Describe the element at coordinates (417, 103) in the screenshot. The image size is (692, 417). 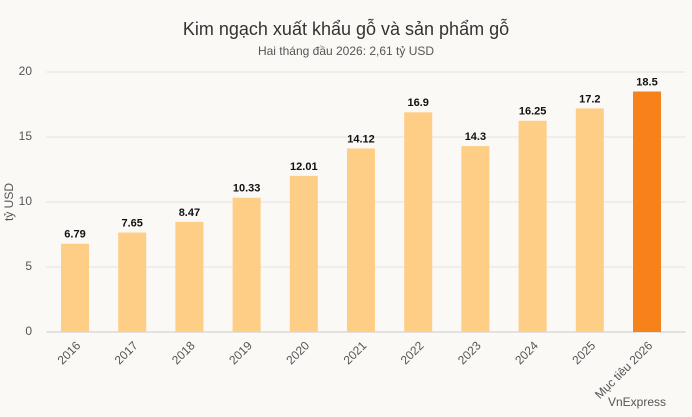
I see `value-label: 16.9` at that location.